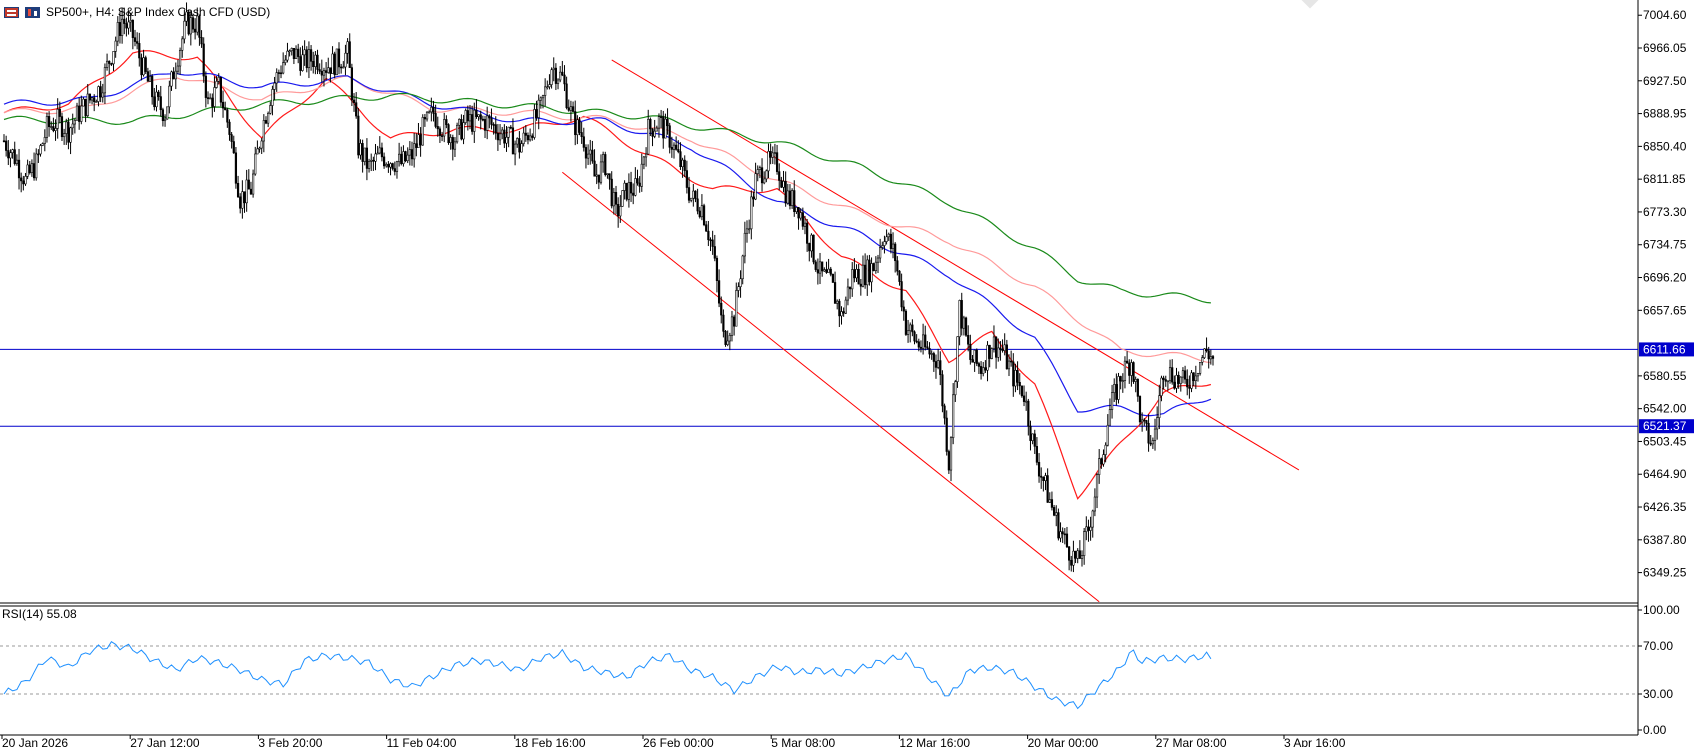 The image size is (1695, 747). I want to click on time-tick-label: 11 Feb 04:00, so click(422, 741).